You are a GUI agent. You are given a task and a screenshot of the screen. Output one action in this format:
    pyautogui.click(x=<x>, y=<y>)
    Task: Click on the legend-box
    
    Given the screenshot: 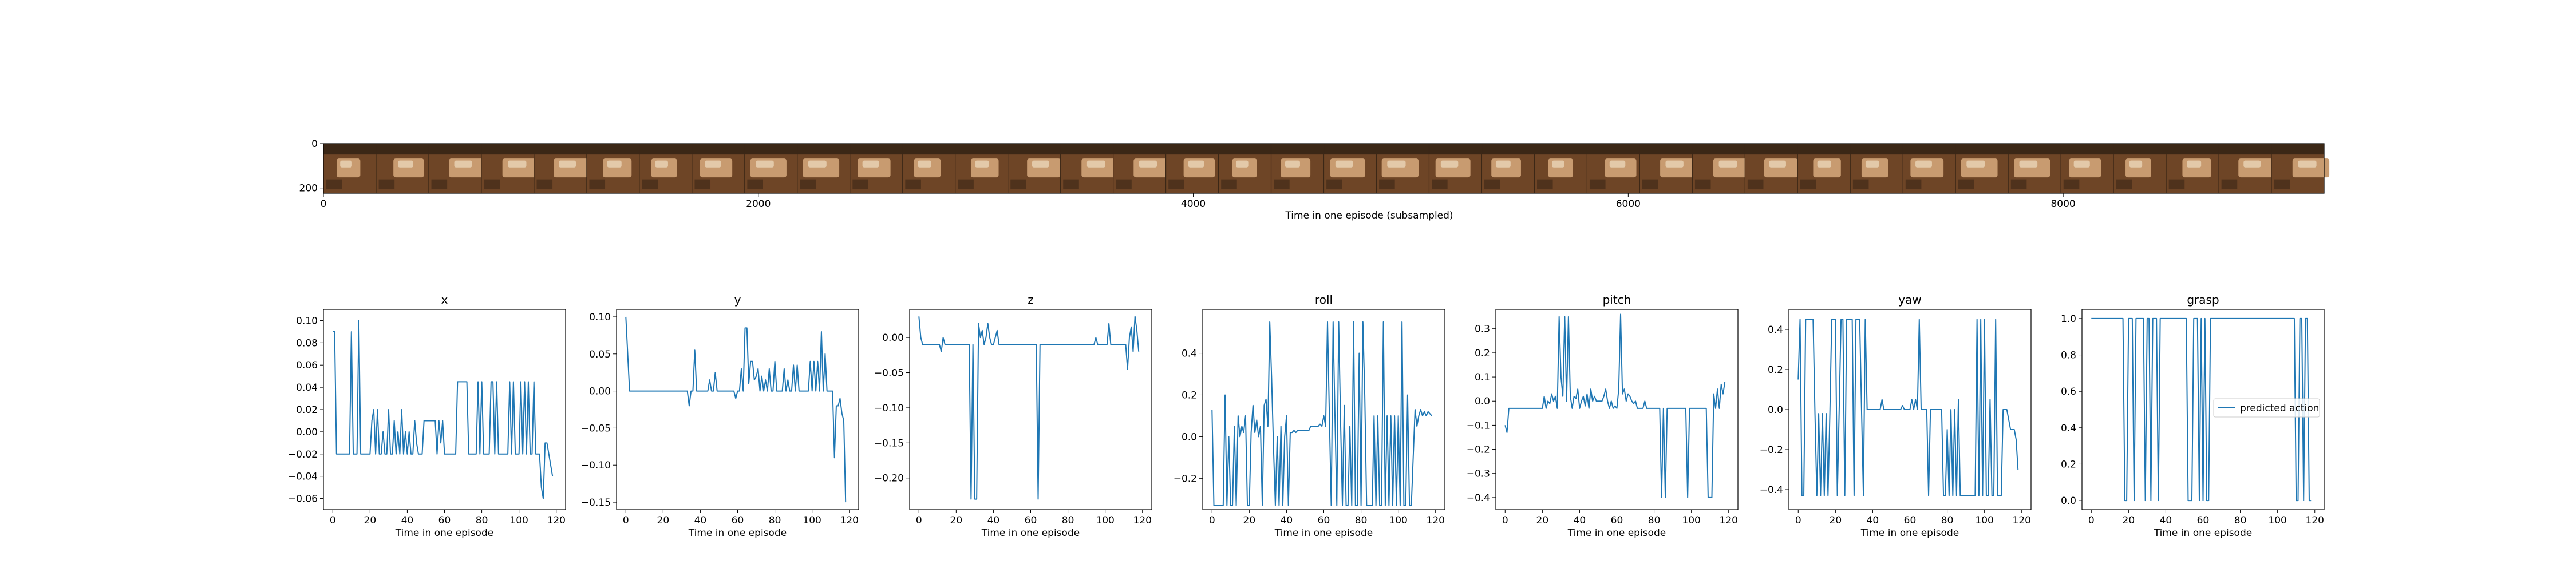 What is the action you would take?
    pyautogui.click(x=2266, y=408)
    